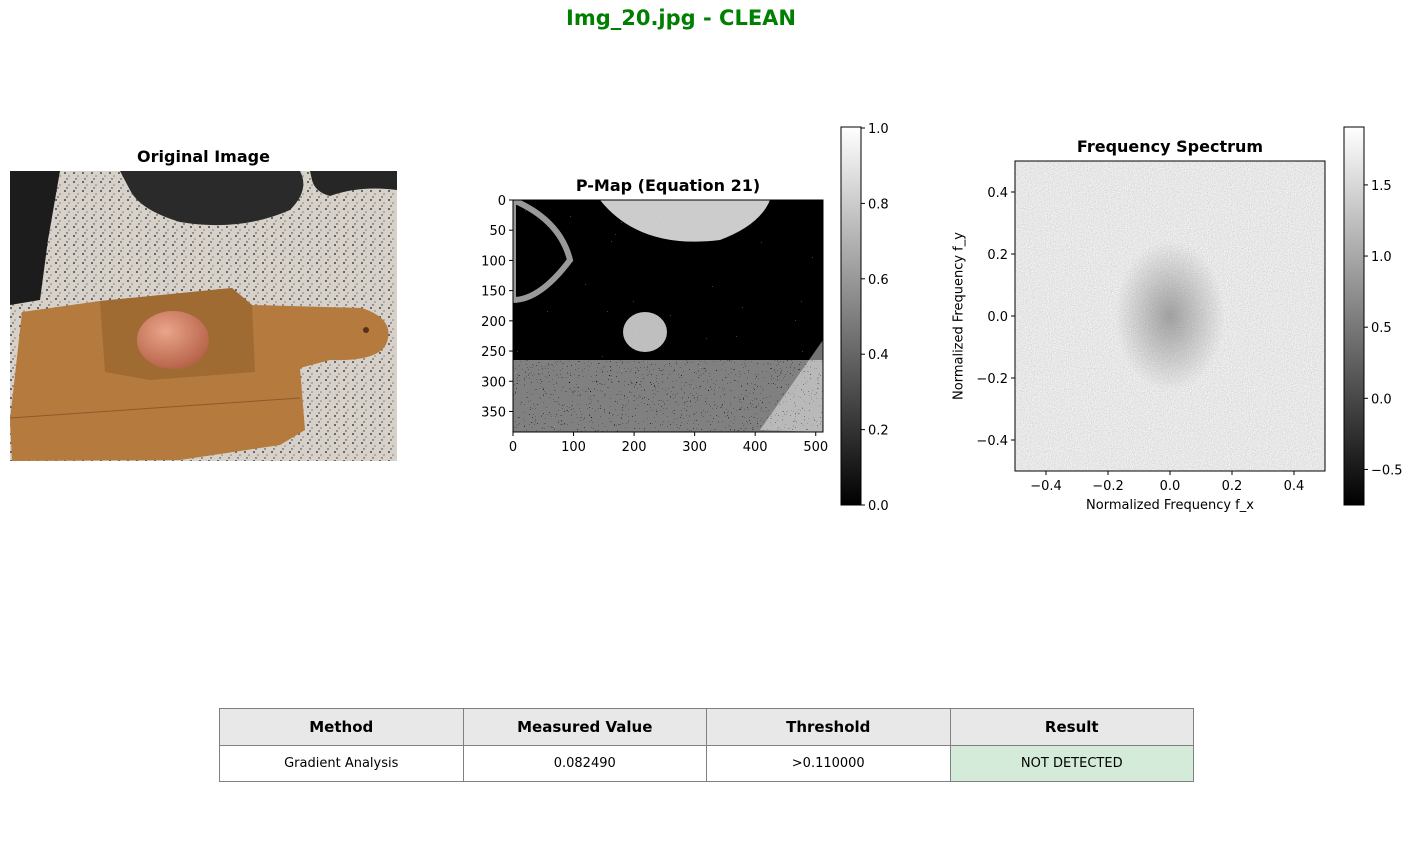  What do you see at coordinates (341, 727) in the screenshot?
I see `header-method: Method` at bounding box center [341, 727].